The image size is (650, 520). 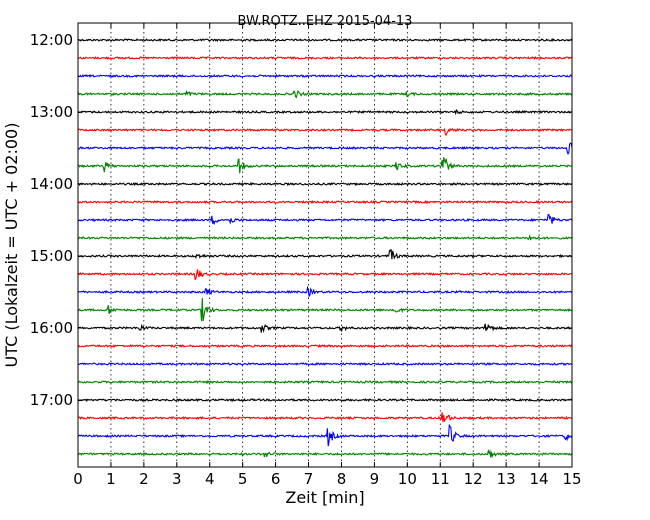 What do you see at coordinates (324, 497) in the screenshot?
I see `x-axis-label: Zeit [min]` at bounding box center [324, 497].